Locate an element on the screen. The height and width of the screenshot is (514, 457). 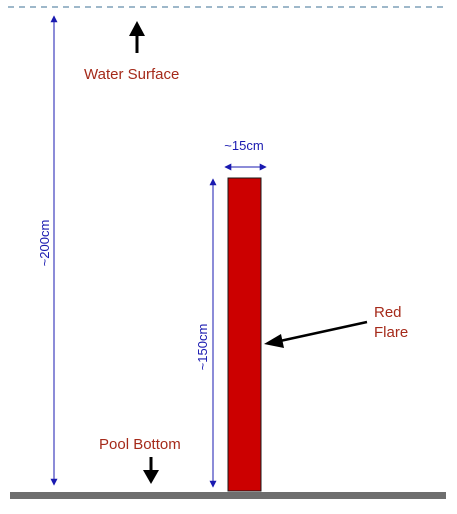
flare-height-label: ~150cm is located at coordinates (202, 347).